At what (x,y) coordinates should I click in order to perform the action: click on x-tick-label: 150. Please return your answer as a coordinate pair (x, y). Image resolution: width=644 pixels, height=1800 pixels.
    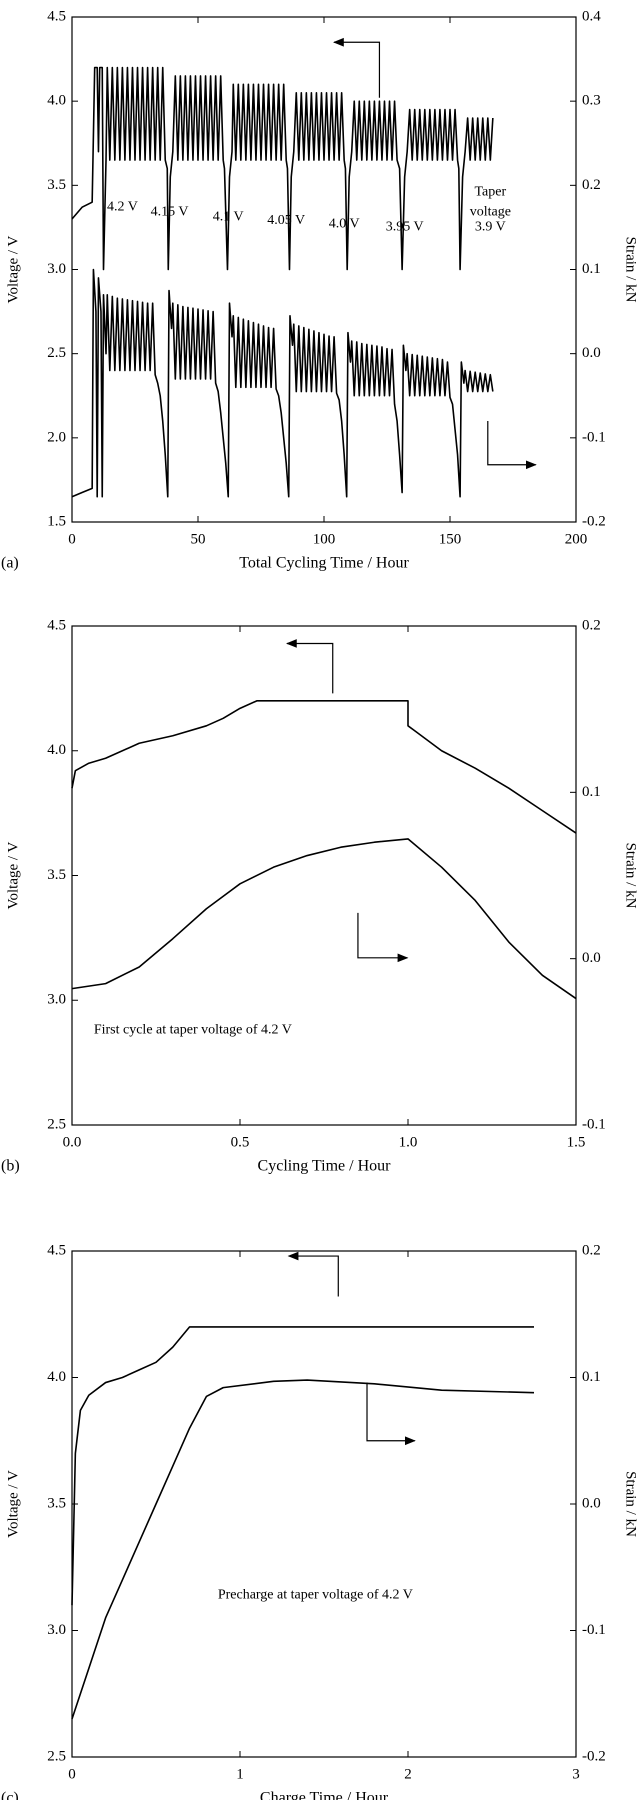
    Looking at the image, I should click on (450, 539).